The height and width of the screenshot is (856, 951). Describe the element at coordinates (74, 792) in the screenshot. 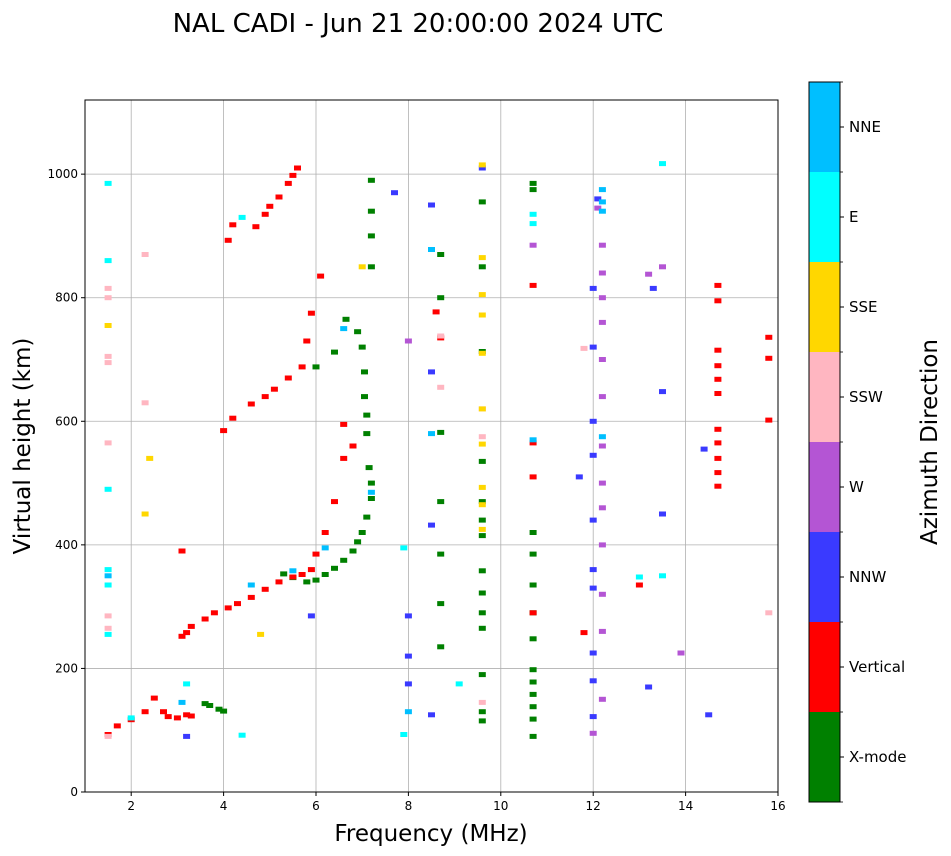

I see `y-tick-label: 0` at that location.